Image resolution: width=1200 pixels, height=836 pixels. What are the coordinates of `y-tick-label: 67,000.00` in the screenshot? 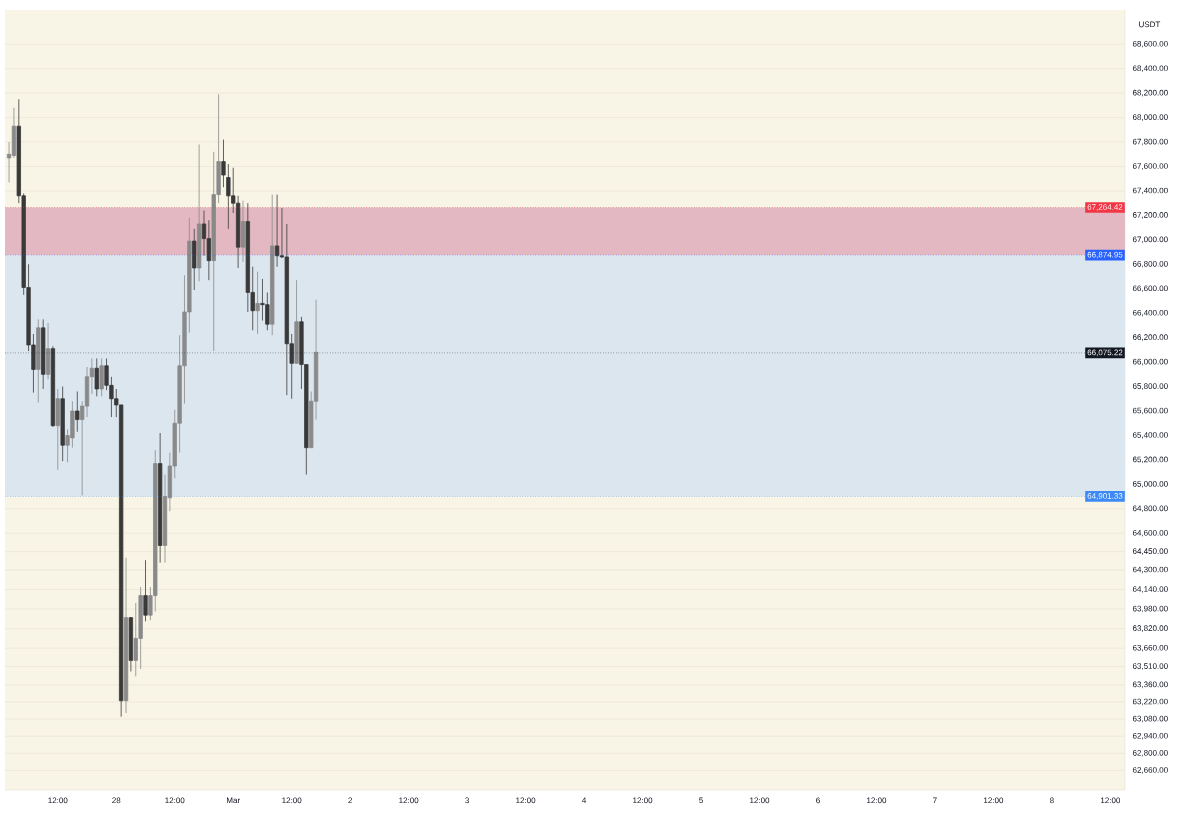 It's located at (1150, 240).